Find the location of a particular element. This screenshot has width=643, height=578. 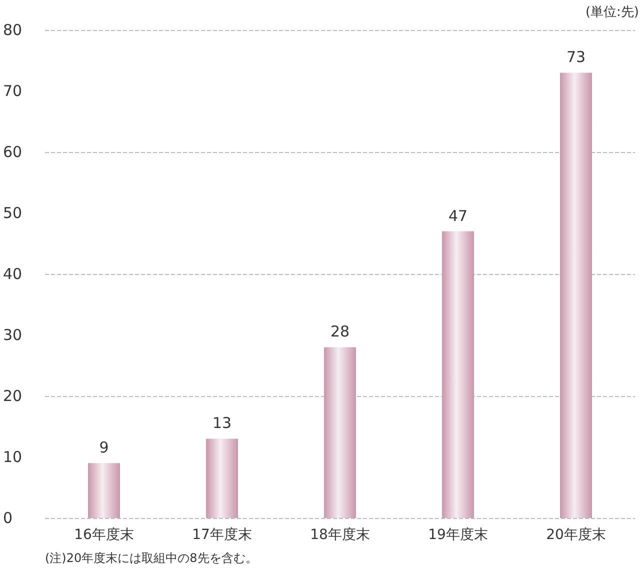

y-tick-label: 70 is located at coordinates (12, 91).